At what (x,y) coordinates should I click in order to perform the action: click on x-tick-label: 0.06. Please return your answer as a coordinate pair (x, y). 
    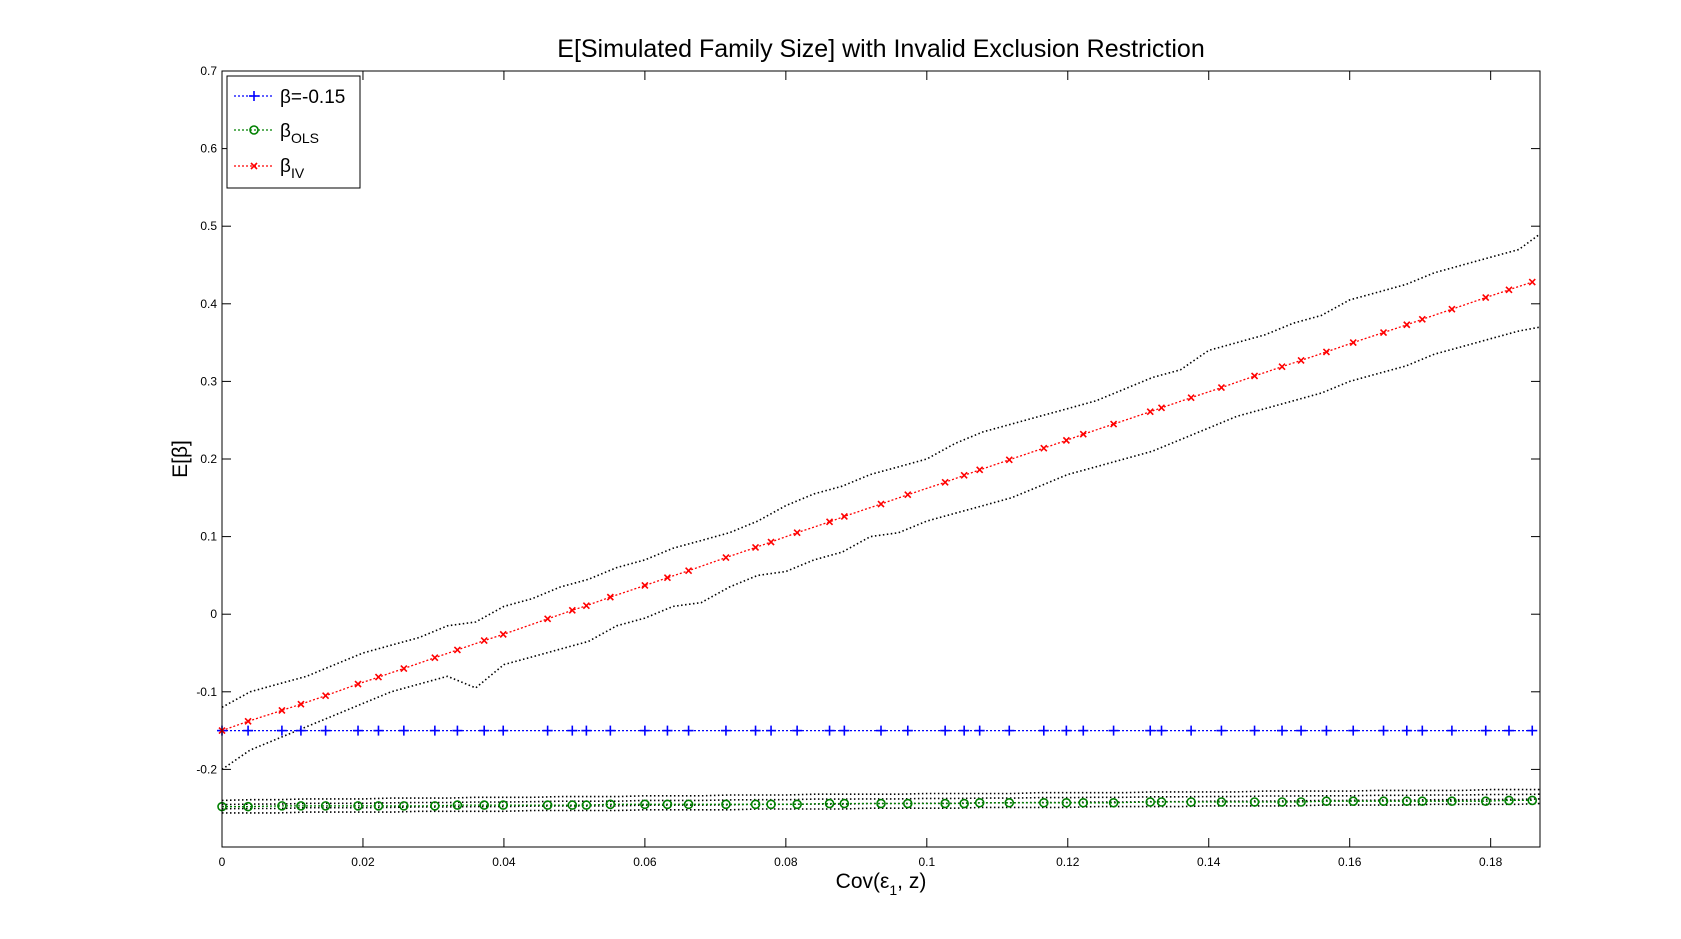
    Looking at the image, I should click on (645, 862).